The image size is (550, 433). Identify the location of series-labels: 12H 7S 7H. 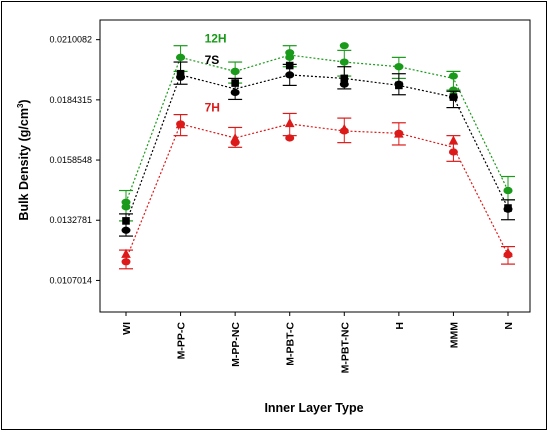
(216, 73).